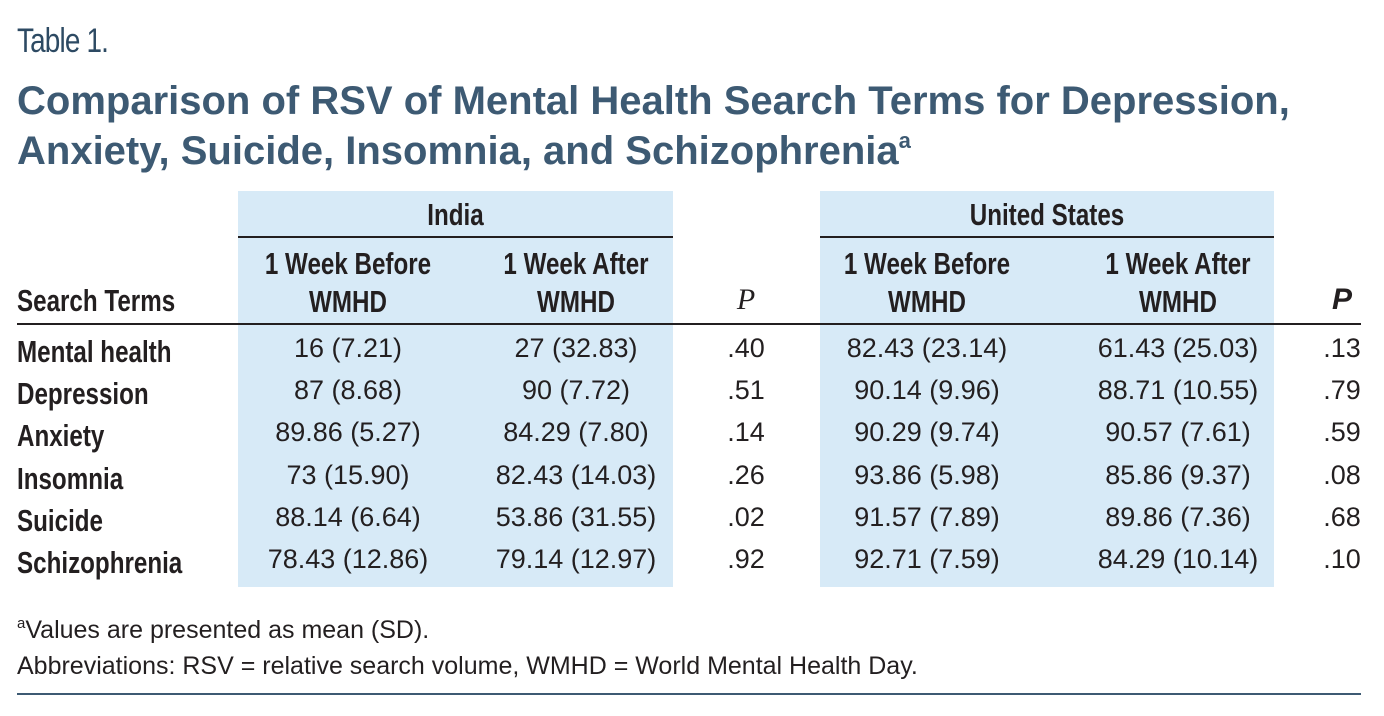  Describe the element at coordinates (927, 516) in the screenshot. I see `cell-us-before: 91.57 (7.89)` at that location.